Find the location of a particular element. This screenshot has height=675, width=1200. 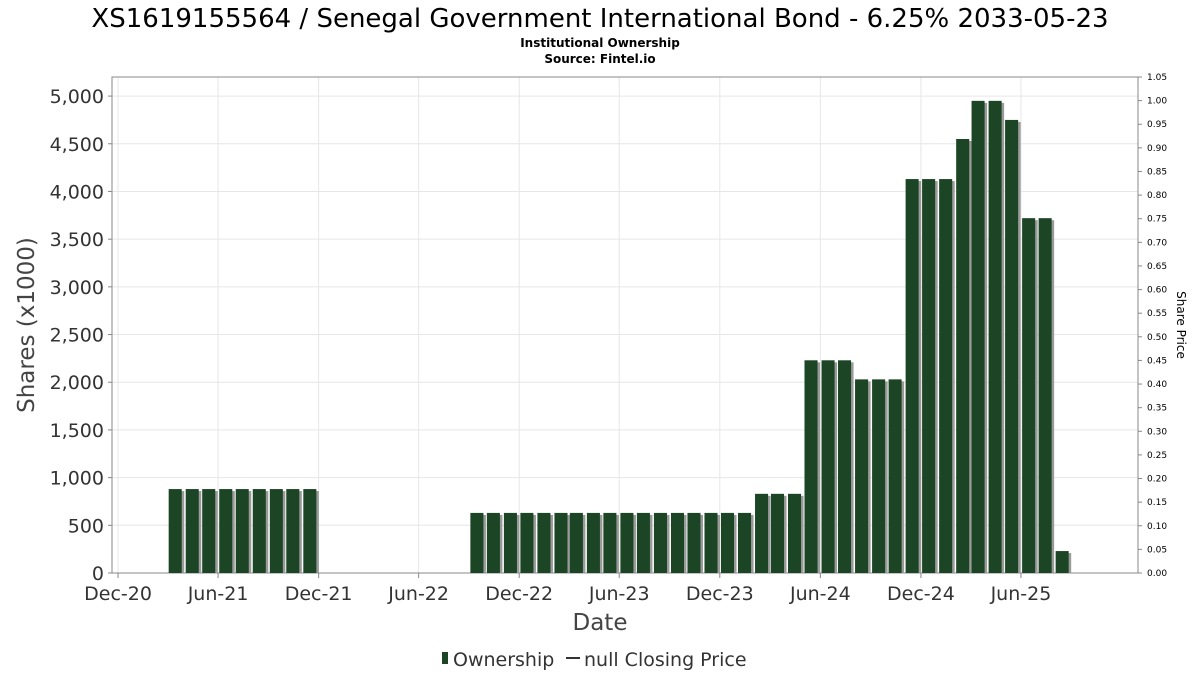

x-tick-label: Jun-24 is located at coordinates (820, 594).